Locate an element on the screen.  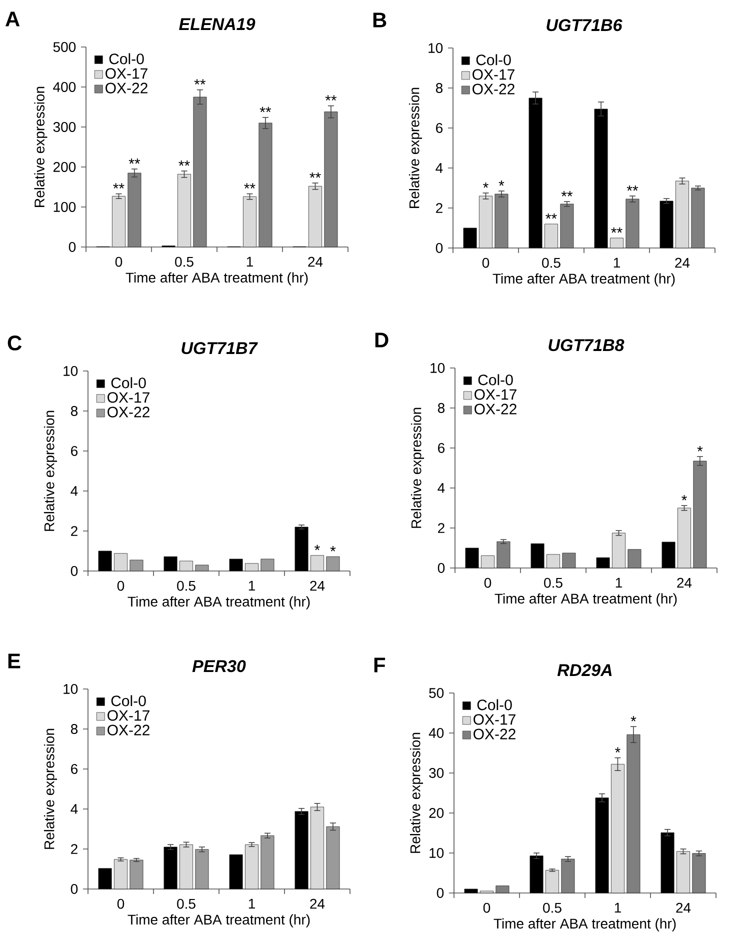
y-tick-label: 50 is located at coordinates (436, 693).